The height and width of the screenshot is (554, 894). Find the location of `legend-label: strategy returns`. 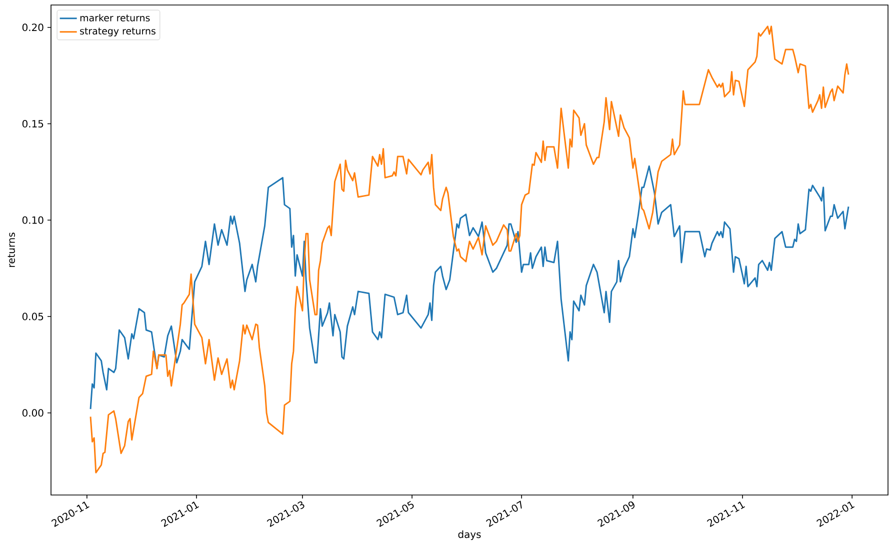

legend-label: strategy returns is located at coordinates (118, 32).